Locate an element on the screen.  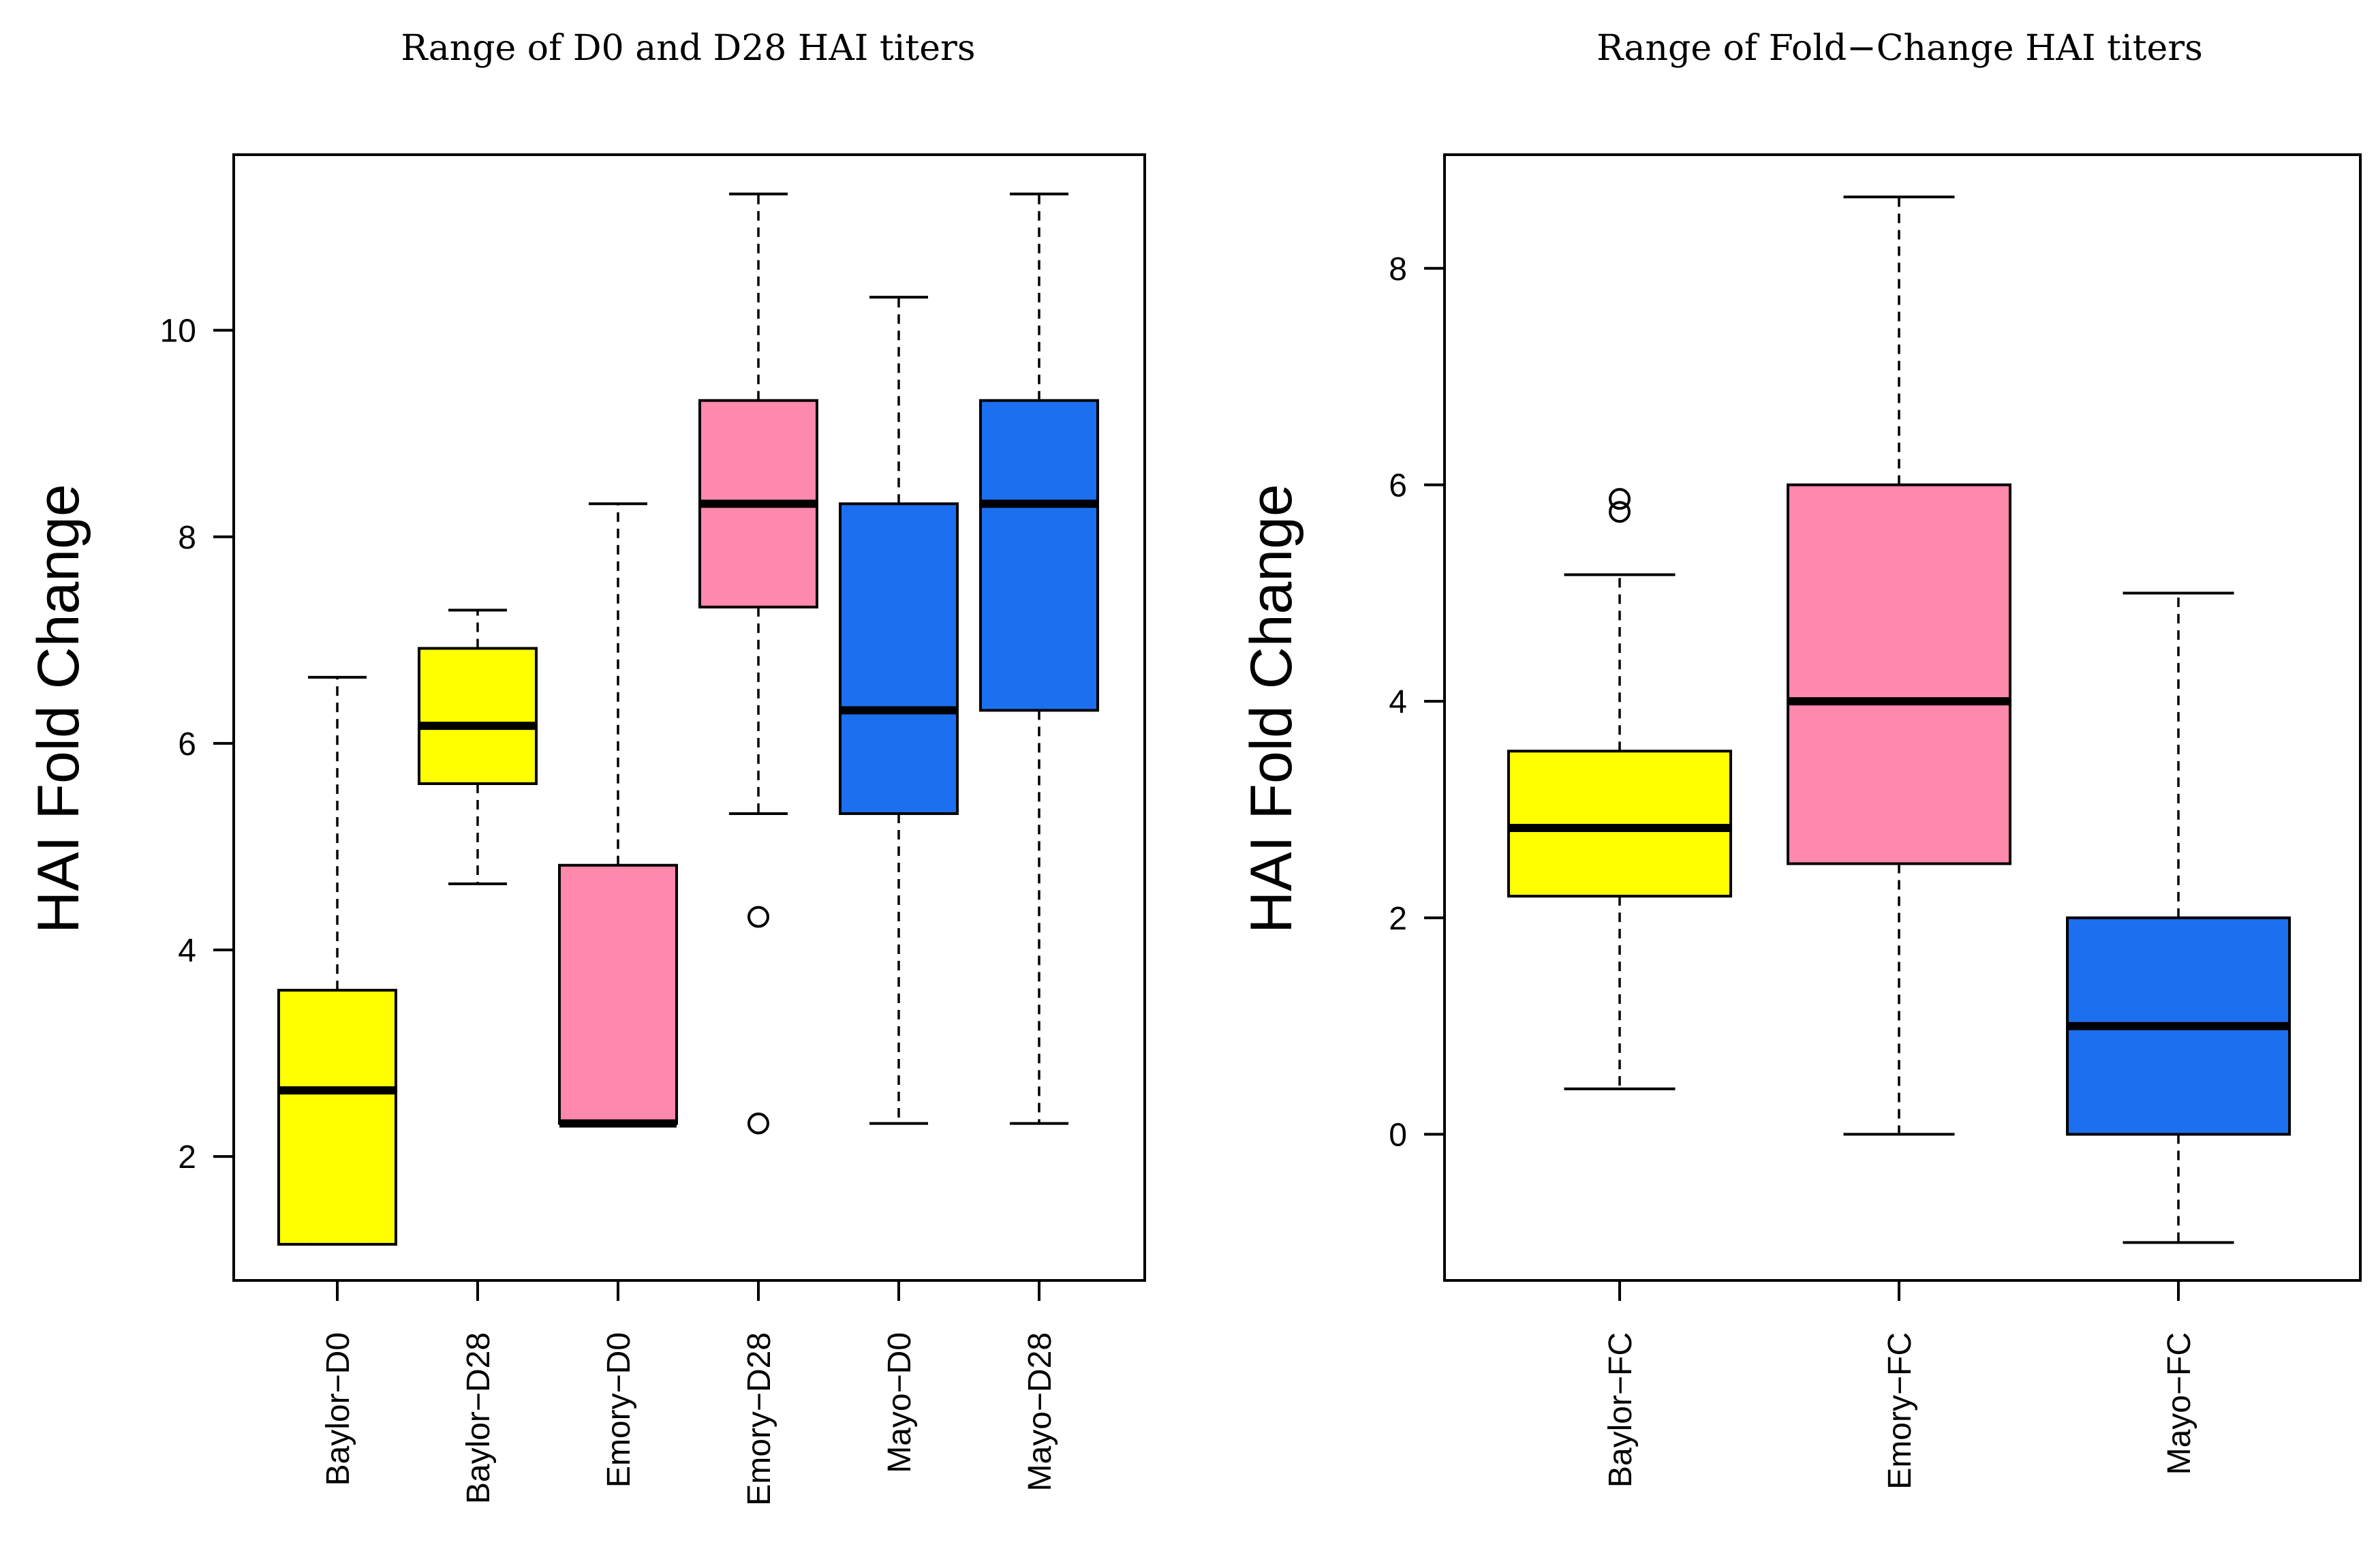
y-tick-label: 0 is located at coordinates (1398, 1136).